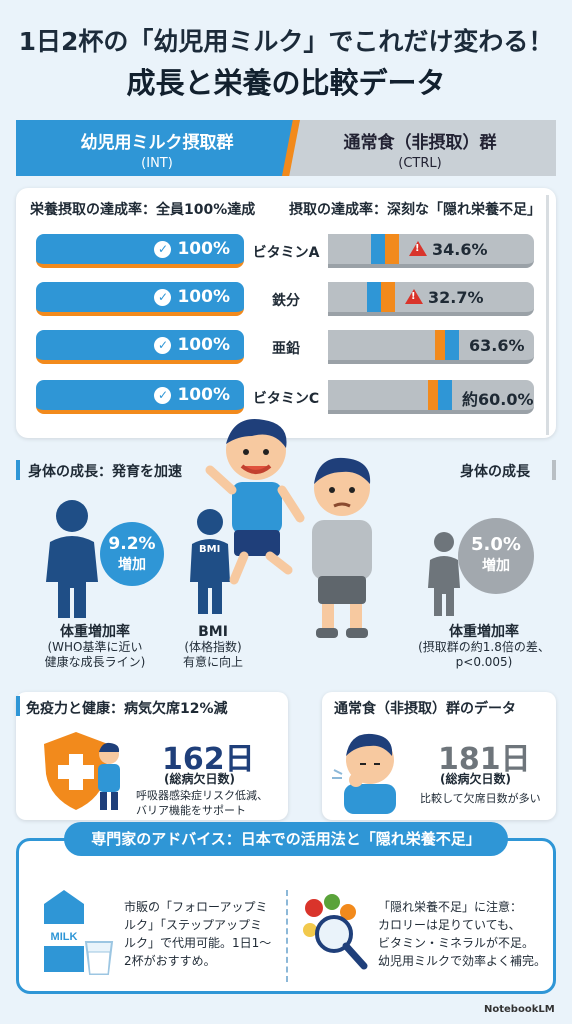 The height and width of the screenshot is (1024, 572). What do you see at coordinates (420, 143) in the screenshot?
I see `ctrl-group-label: 通常食（非摂取）群` at bounding box center [420, 143].